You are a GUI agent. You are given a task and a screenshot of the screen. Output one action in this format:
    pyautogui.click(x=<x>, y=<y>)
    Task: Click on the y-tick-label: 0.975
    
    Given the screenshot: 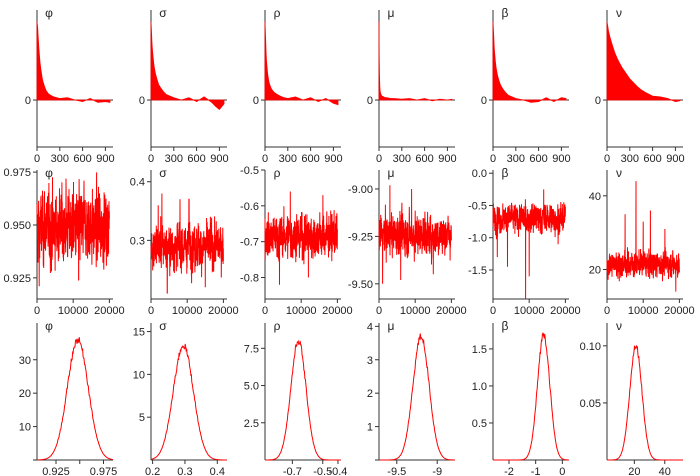 What is the action you would take?
    pyautogui.click(x=17, y=173)
    